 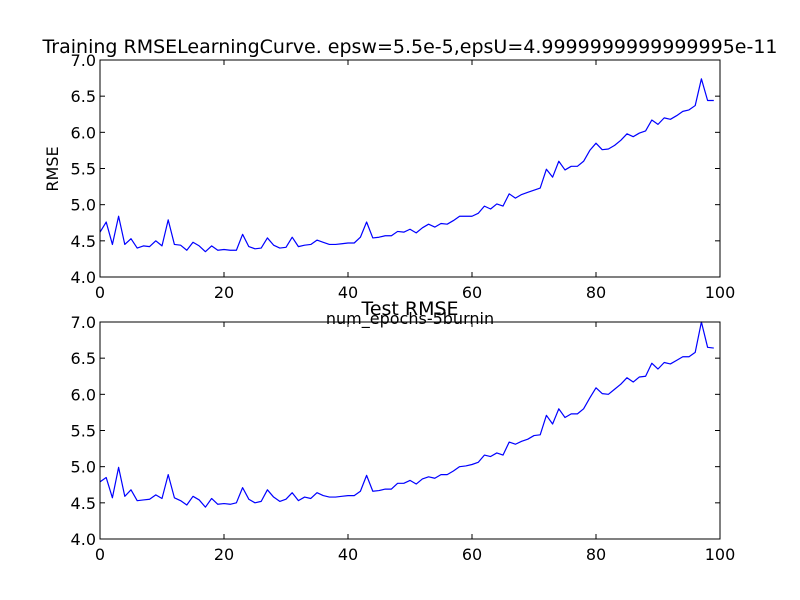 I want to click on training-y-tick-label: 7.0, so click(x=83, y=60).